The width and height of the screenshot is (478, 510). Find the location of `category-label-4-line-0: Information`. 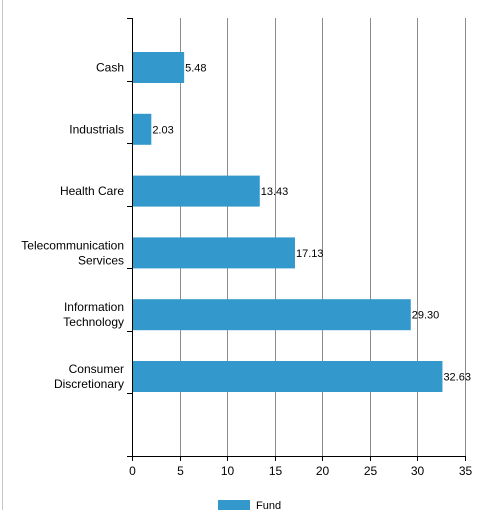

category-label-4-line-0: Information is located at coordinates (94, 307).